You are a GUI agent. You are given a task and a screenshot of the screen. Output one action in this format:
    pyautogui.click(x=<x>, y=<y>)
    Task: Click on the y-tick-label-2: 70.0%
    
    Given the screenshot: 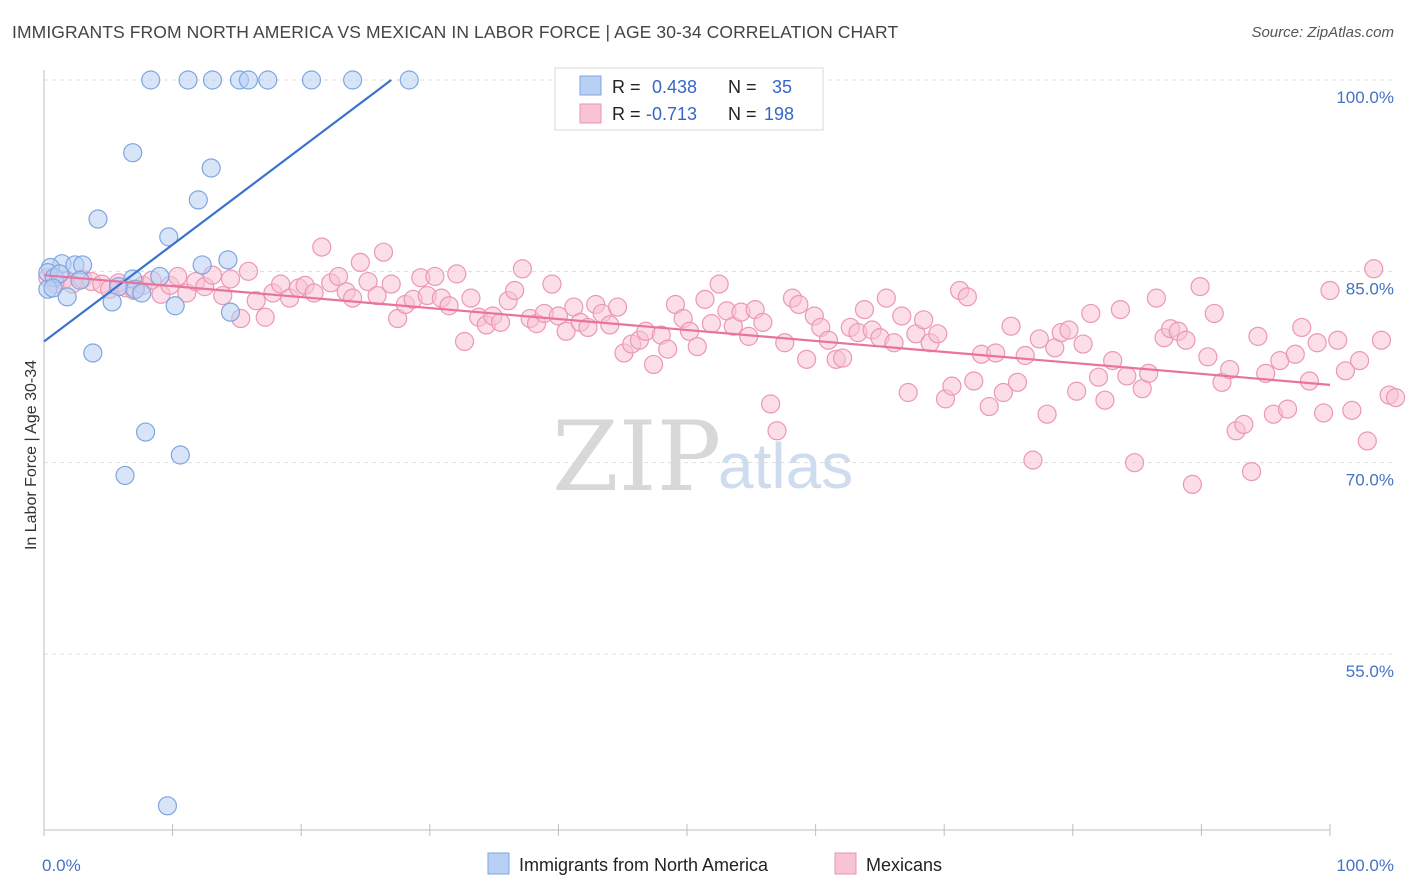 What is the action you would take?
    pyautogui.click(x=1370, y=480)
    